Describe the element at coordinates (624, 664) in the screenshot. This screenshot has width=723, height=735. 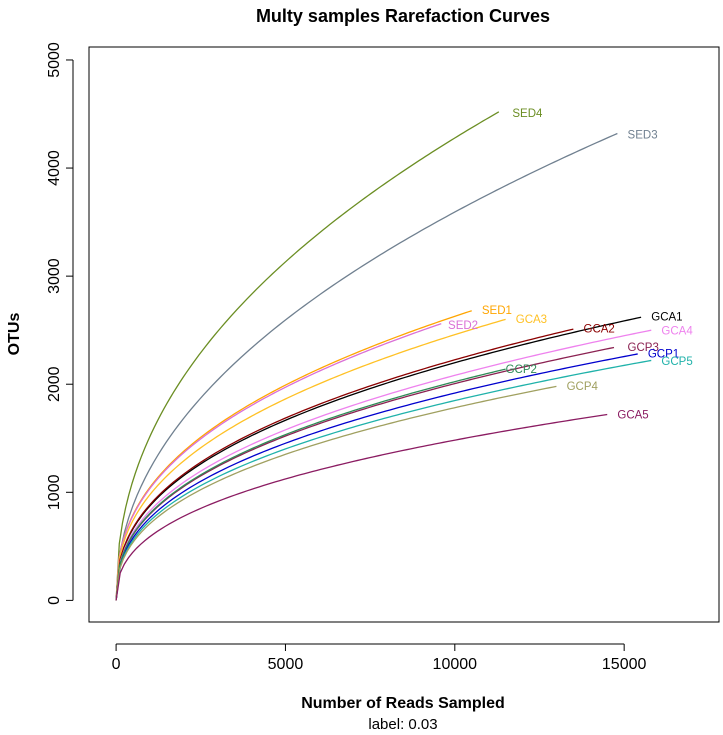
I see `x-tick-label: 15000` at that location.